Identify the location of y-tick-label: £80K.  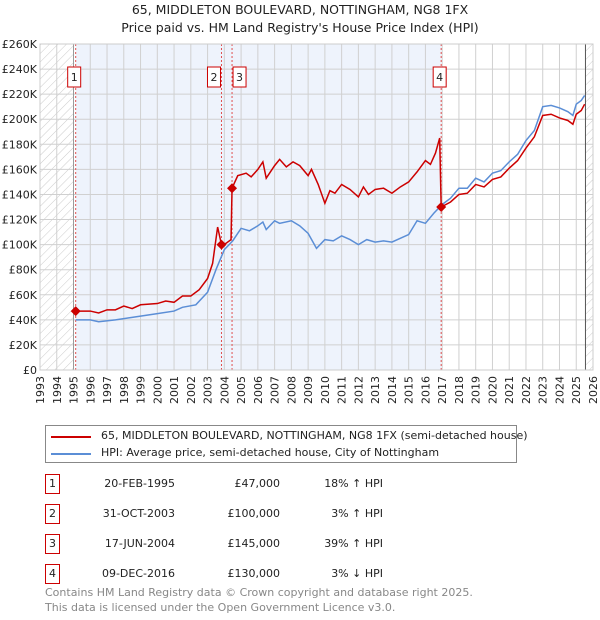
(23, 270).